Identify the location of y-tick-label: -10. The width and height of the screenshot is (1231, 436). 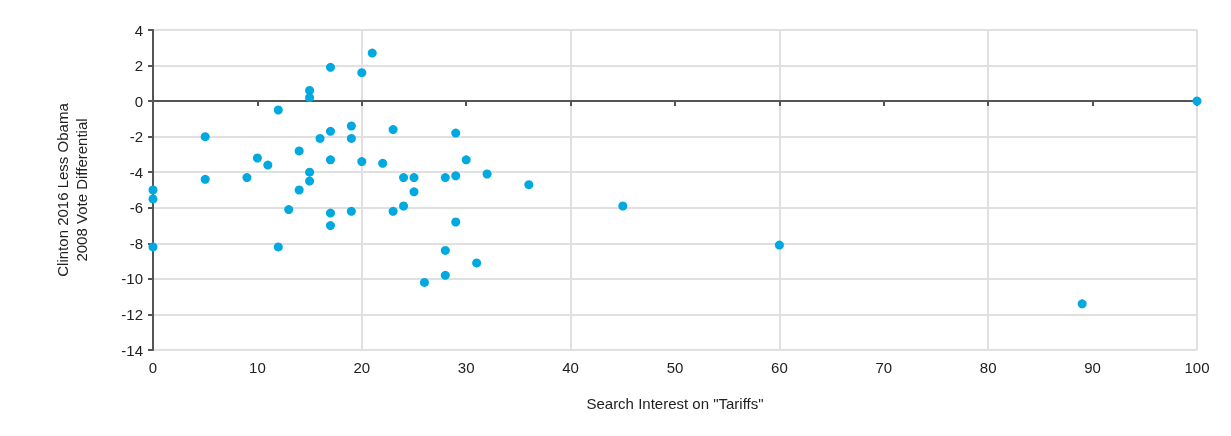
(132, 279).